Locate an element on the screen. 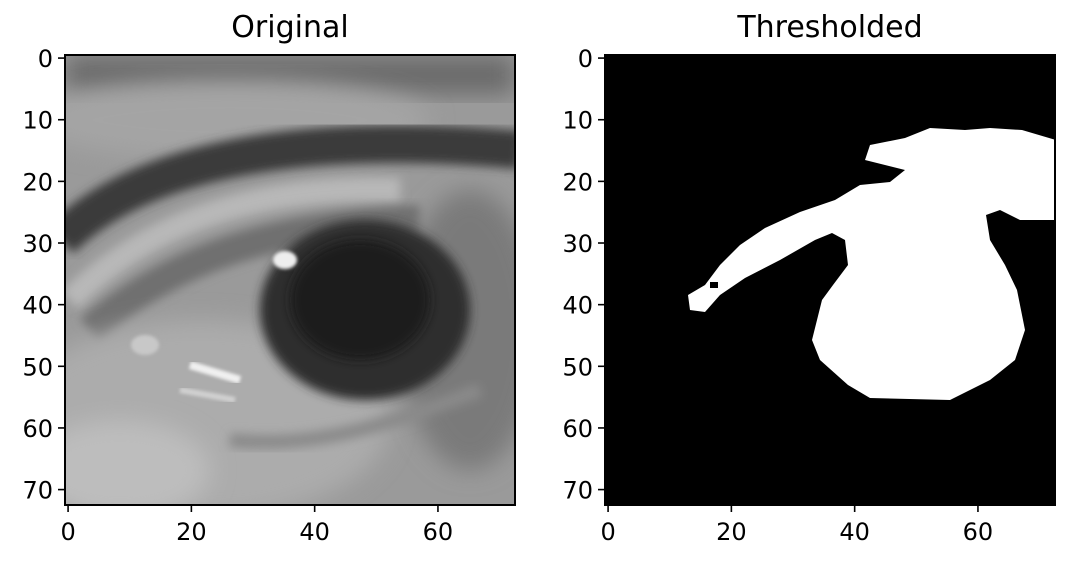 This screenshot has width=1075, height=569. thresholded-x-tick-label: 40 is located at coordinates (854, 532).